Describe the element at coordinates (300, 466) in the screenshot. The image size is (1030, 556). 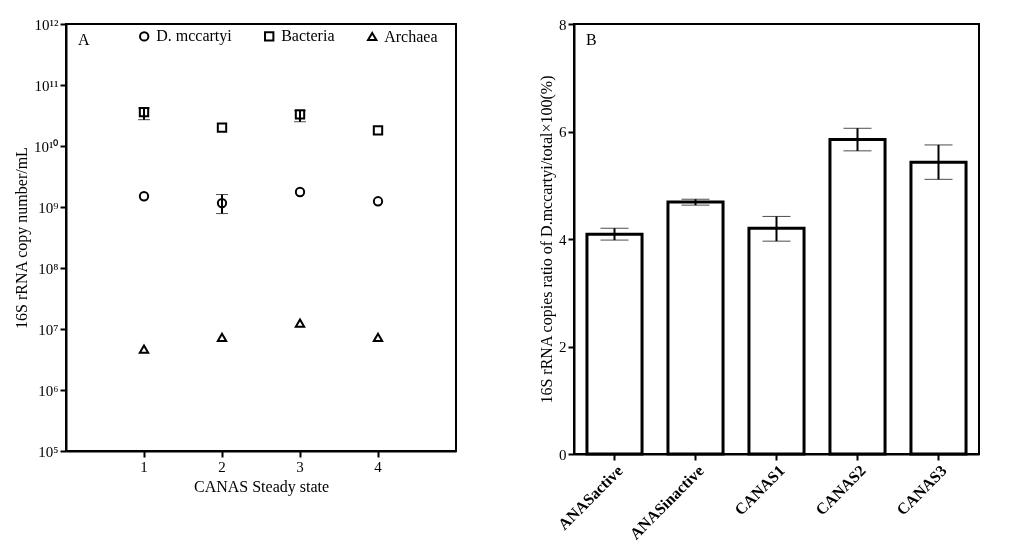
I see `x-tick-label: 3` at that location.